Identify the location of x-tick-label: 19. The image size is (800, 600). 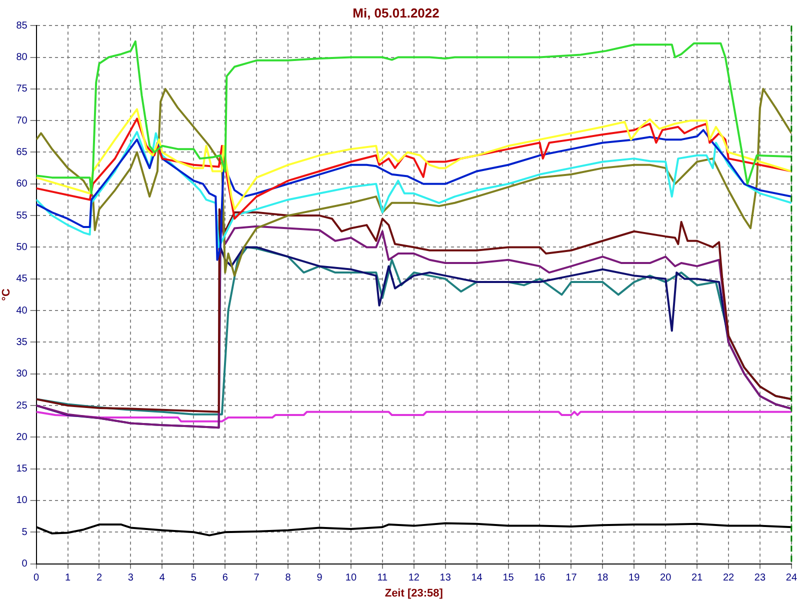
(634, 578).